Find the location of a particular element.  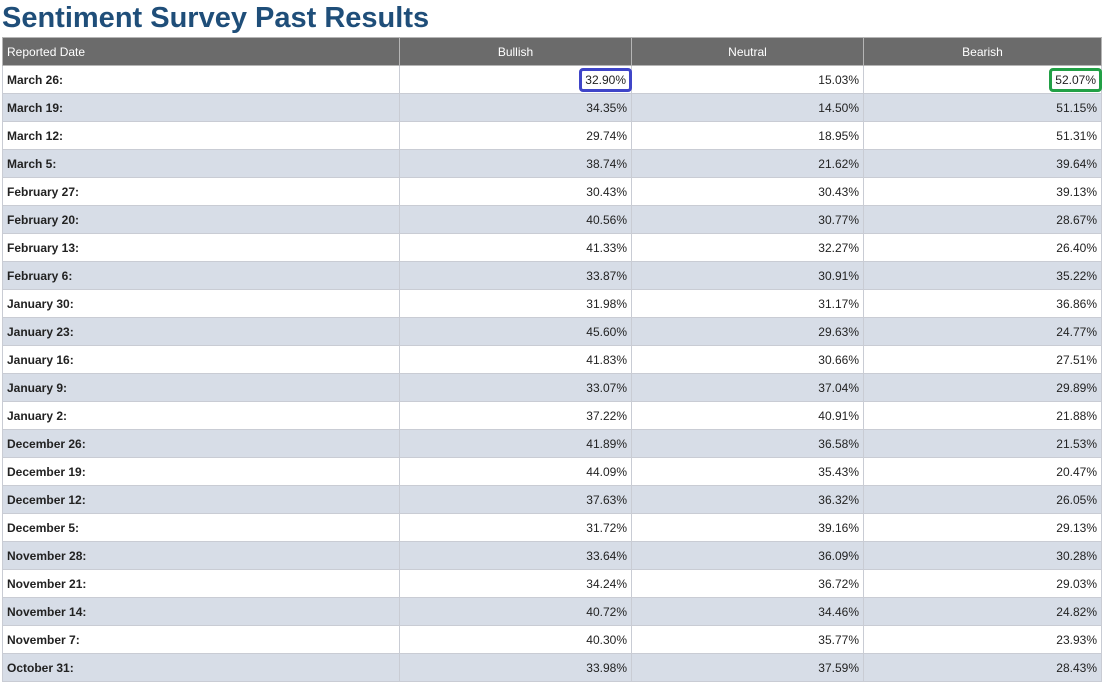

cell-bearish: 26.40% is located at coordinates (982, 247).